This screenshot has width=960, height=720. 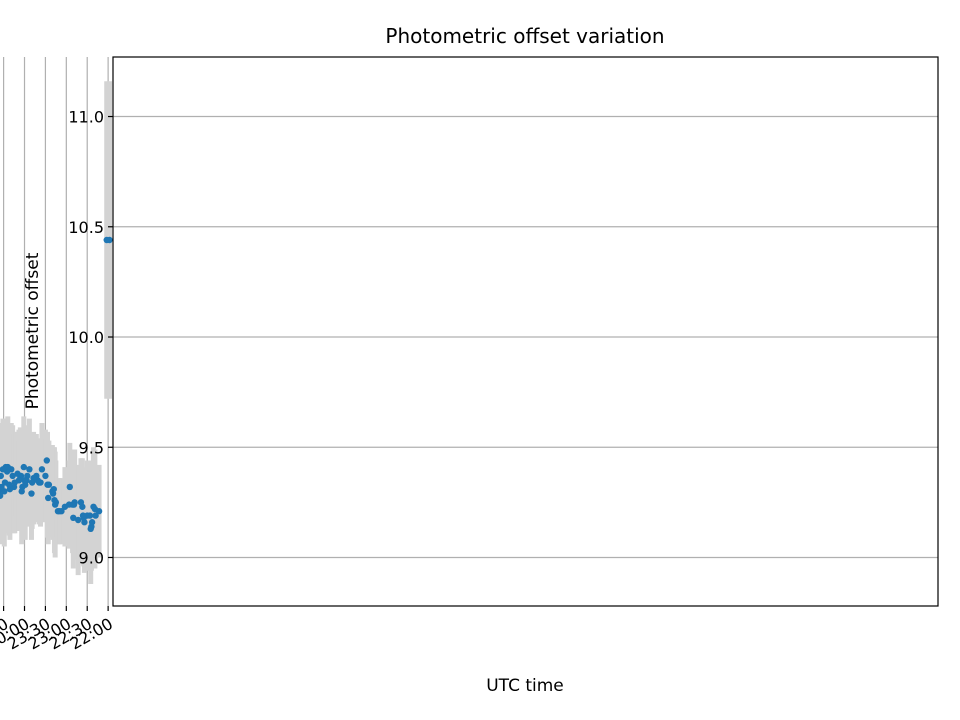 What do you see at coordinates (86, 117) in the screenshot?
I see `y-tick-label: 11.0` at bounding box center [86, 117].